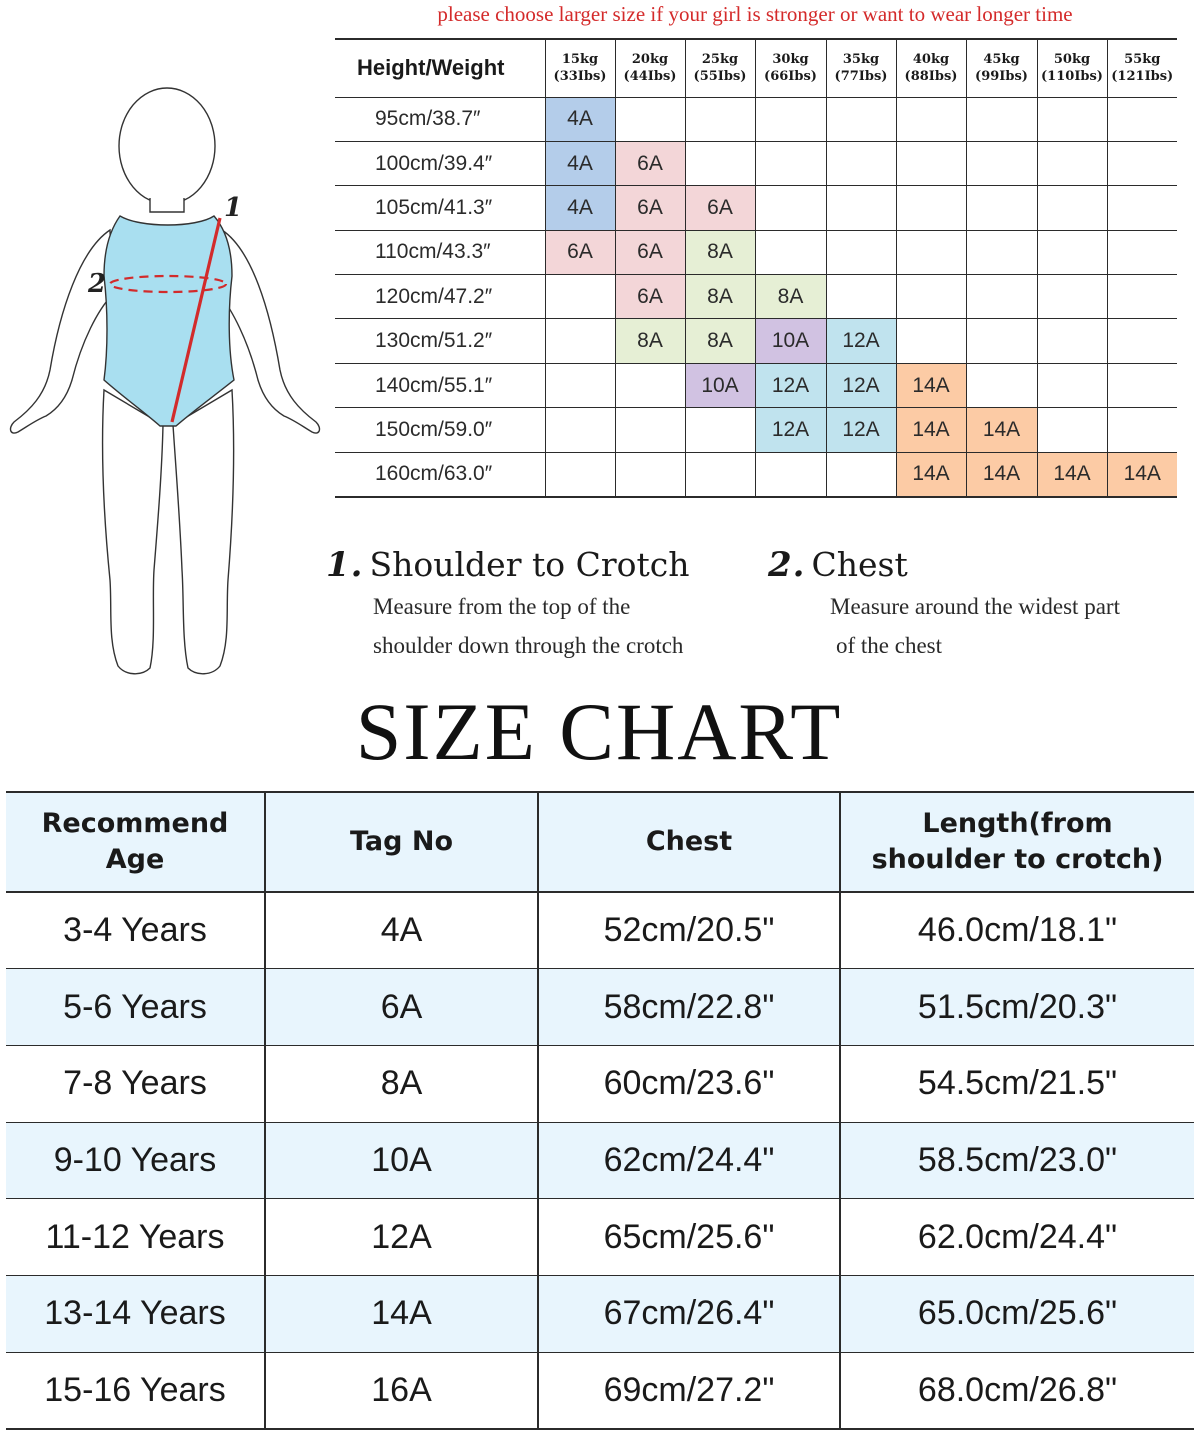  I want to click on size-tag-cell: 10A, so click(401, 1161).